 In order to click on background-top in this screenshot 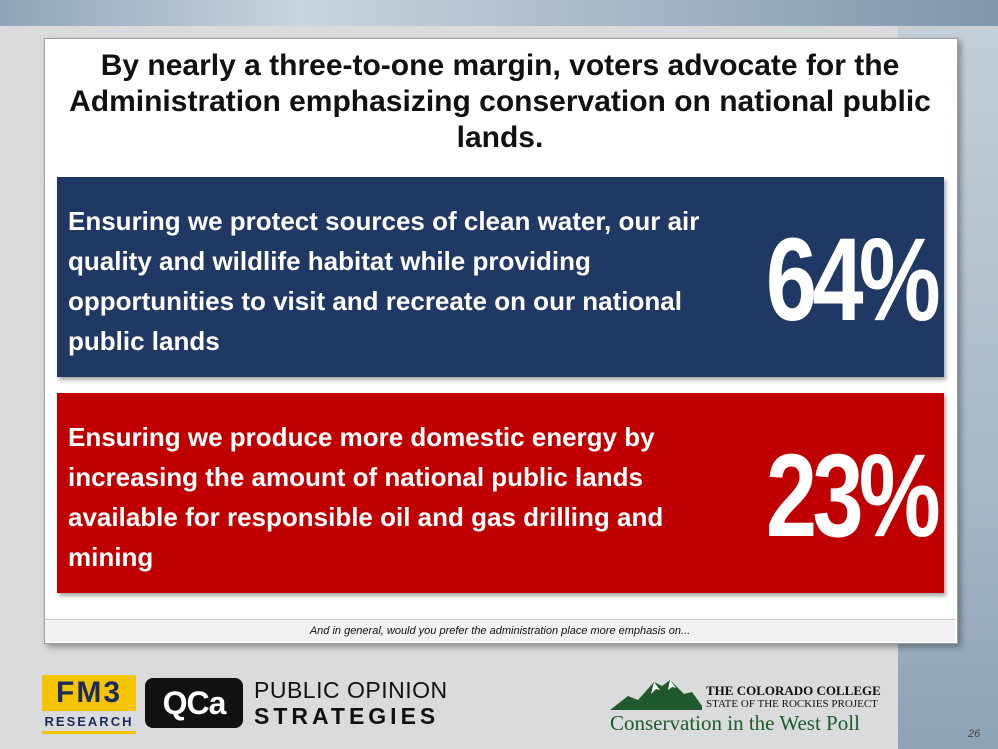, I will do `click(499, 13)`.